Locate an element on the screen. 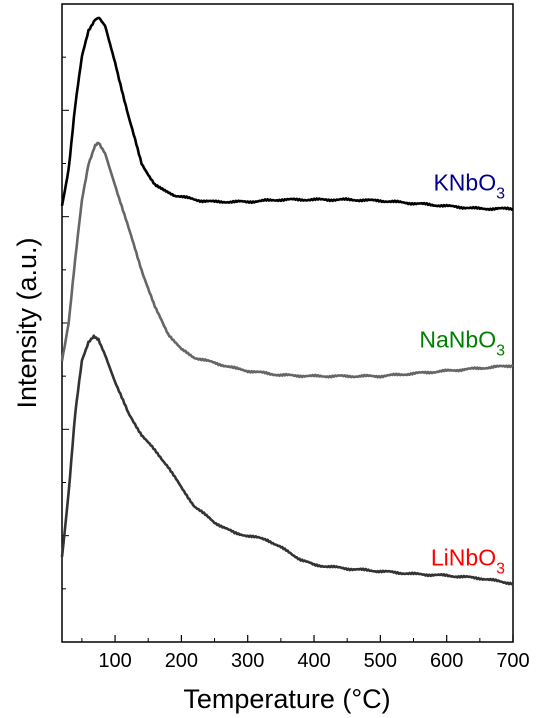 This screenshot has width=541, height=718. series-label-LiNbO3: LiNbO3 is located at coordinates (468, 561).